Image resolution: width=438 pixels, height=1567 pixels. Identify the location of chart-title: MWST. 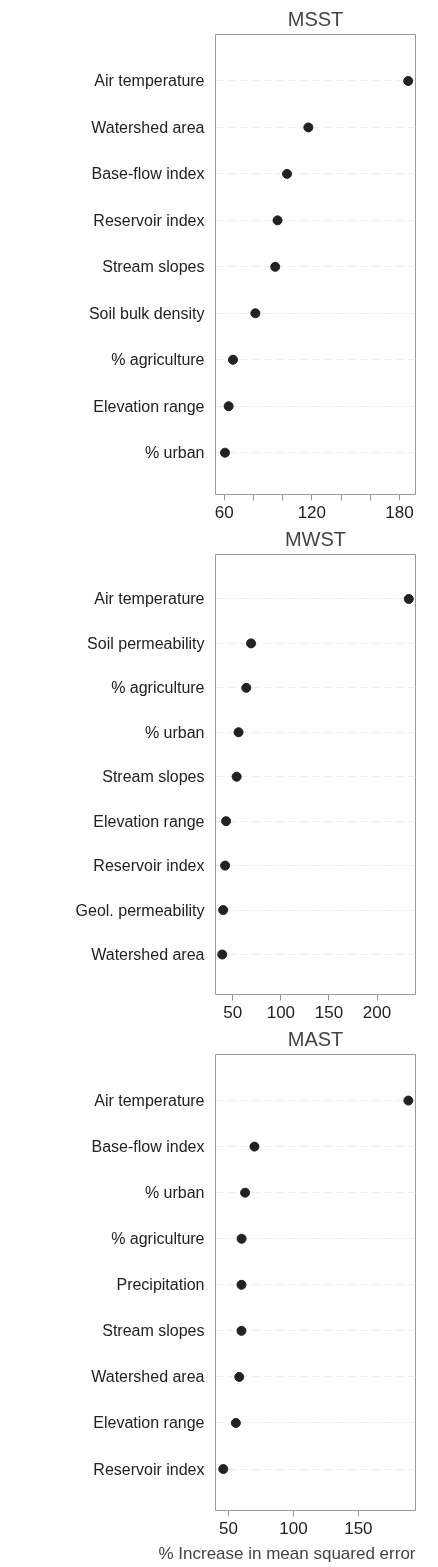
(315, 538).